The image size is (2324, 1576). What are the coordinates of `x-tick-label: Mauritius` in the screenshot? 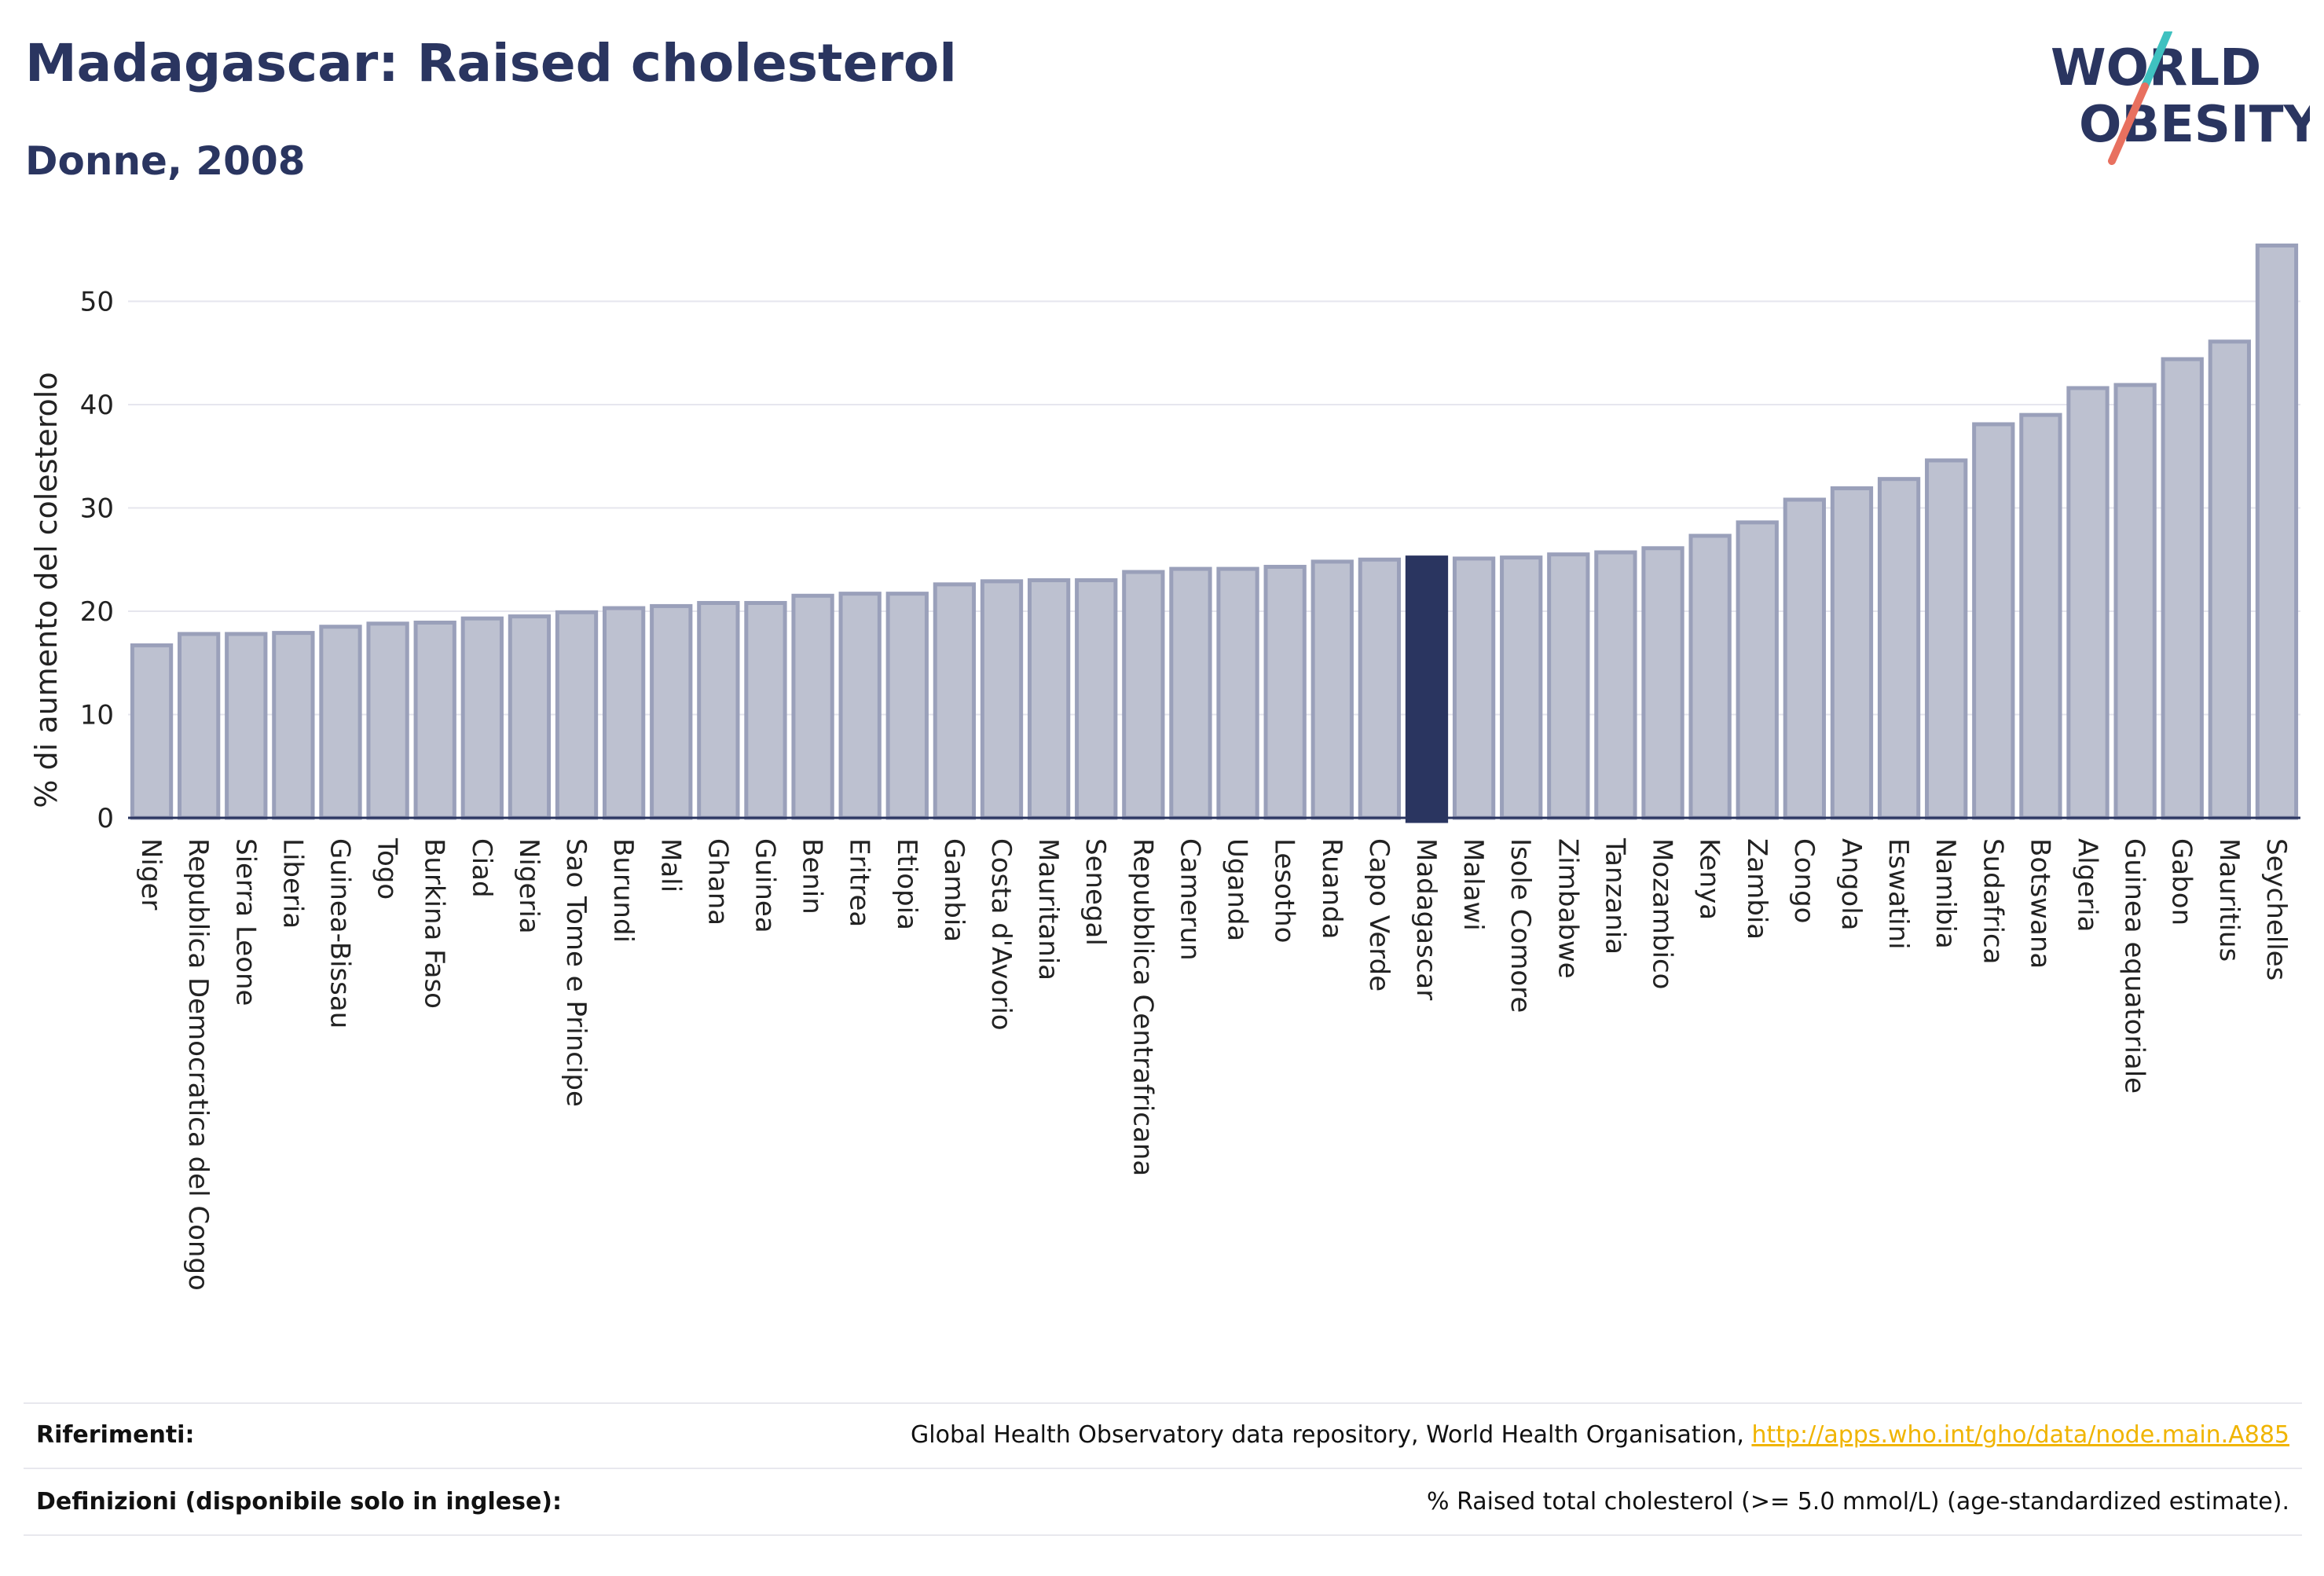 It's located at (2229, 900).